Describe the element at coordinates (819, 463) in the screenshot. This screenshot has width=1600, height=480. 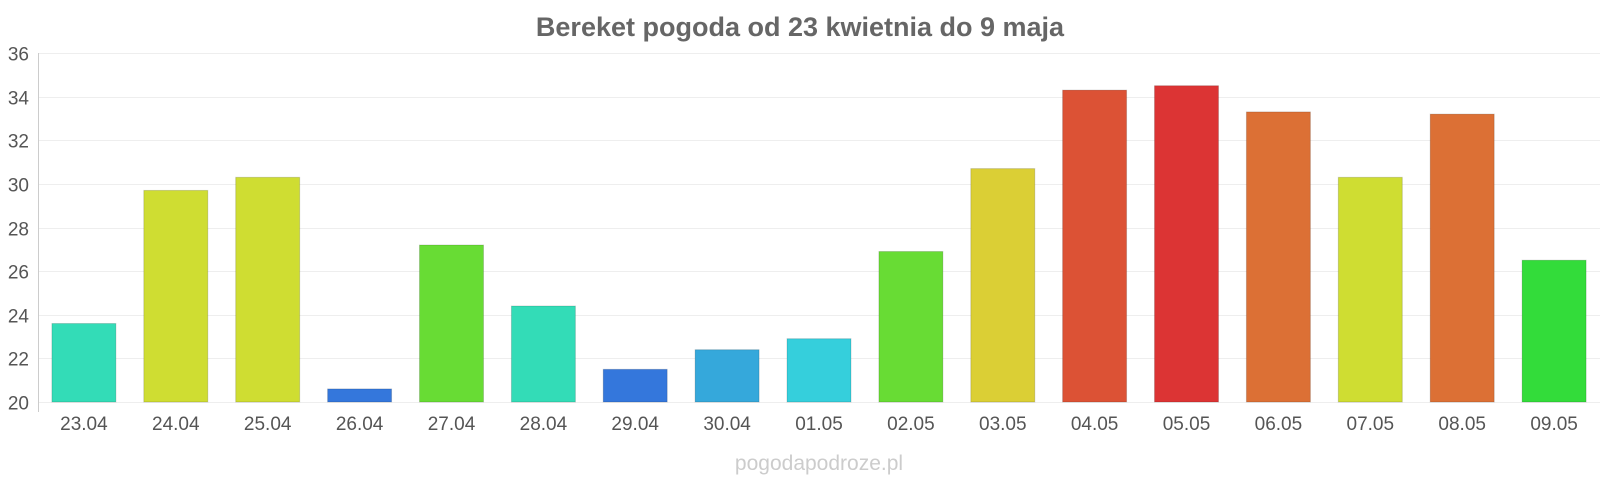
I see `watermark: pogodapodroze.pl` at that location.